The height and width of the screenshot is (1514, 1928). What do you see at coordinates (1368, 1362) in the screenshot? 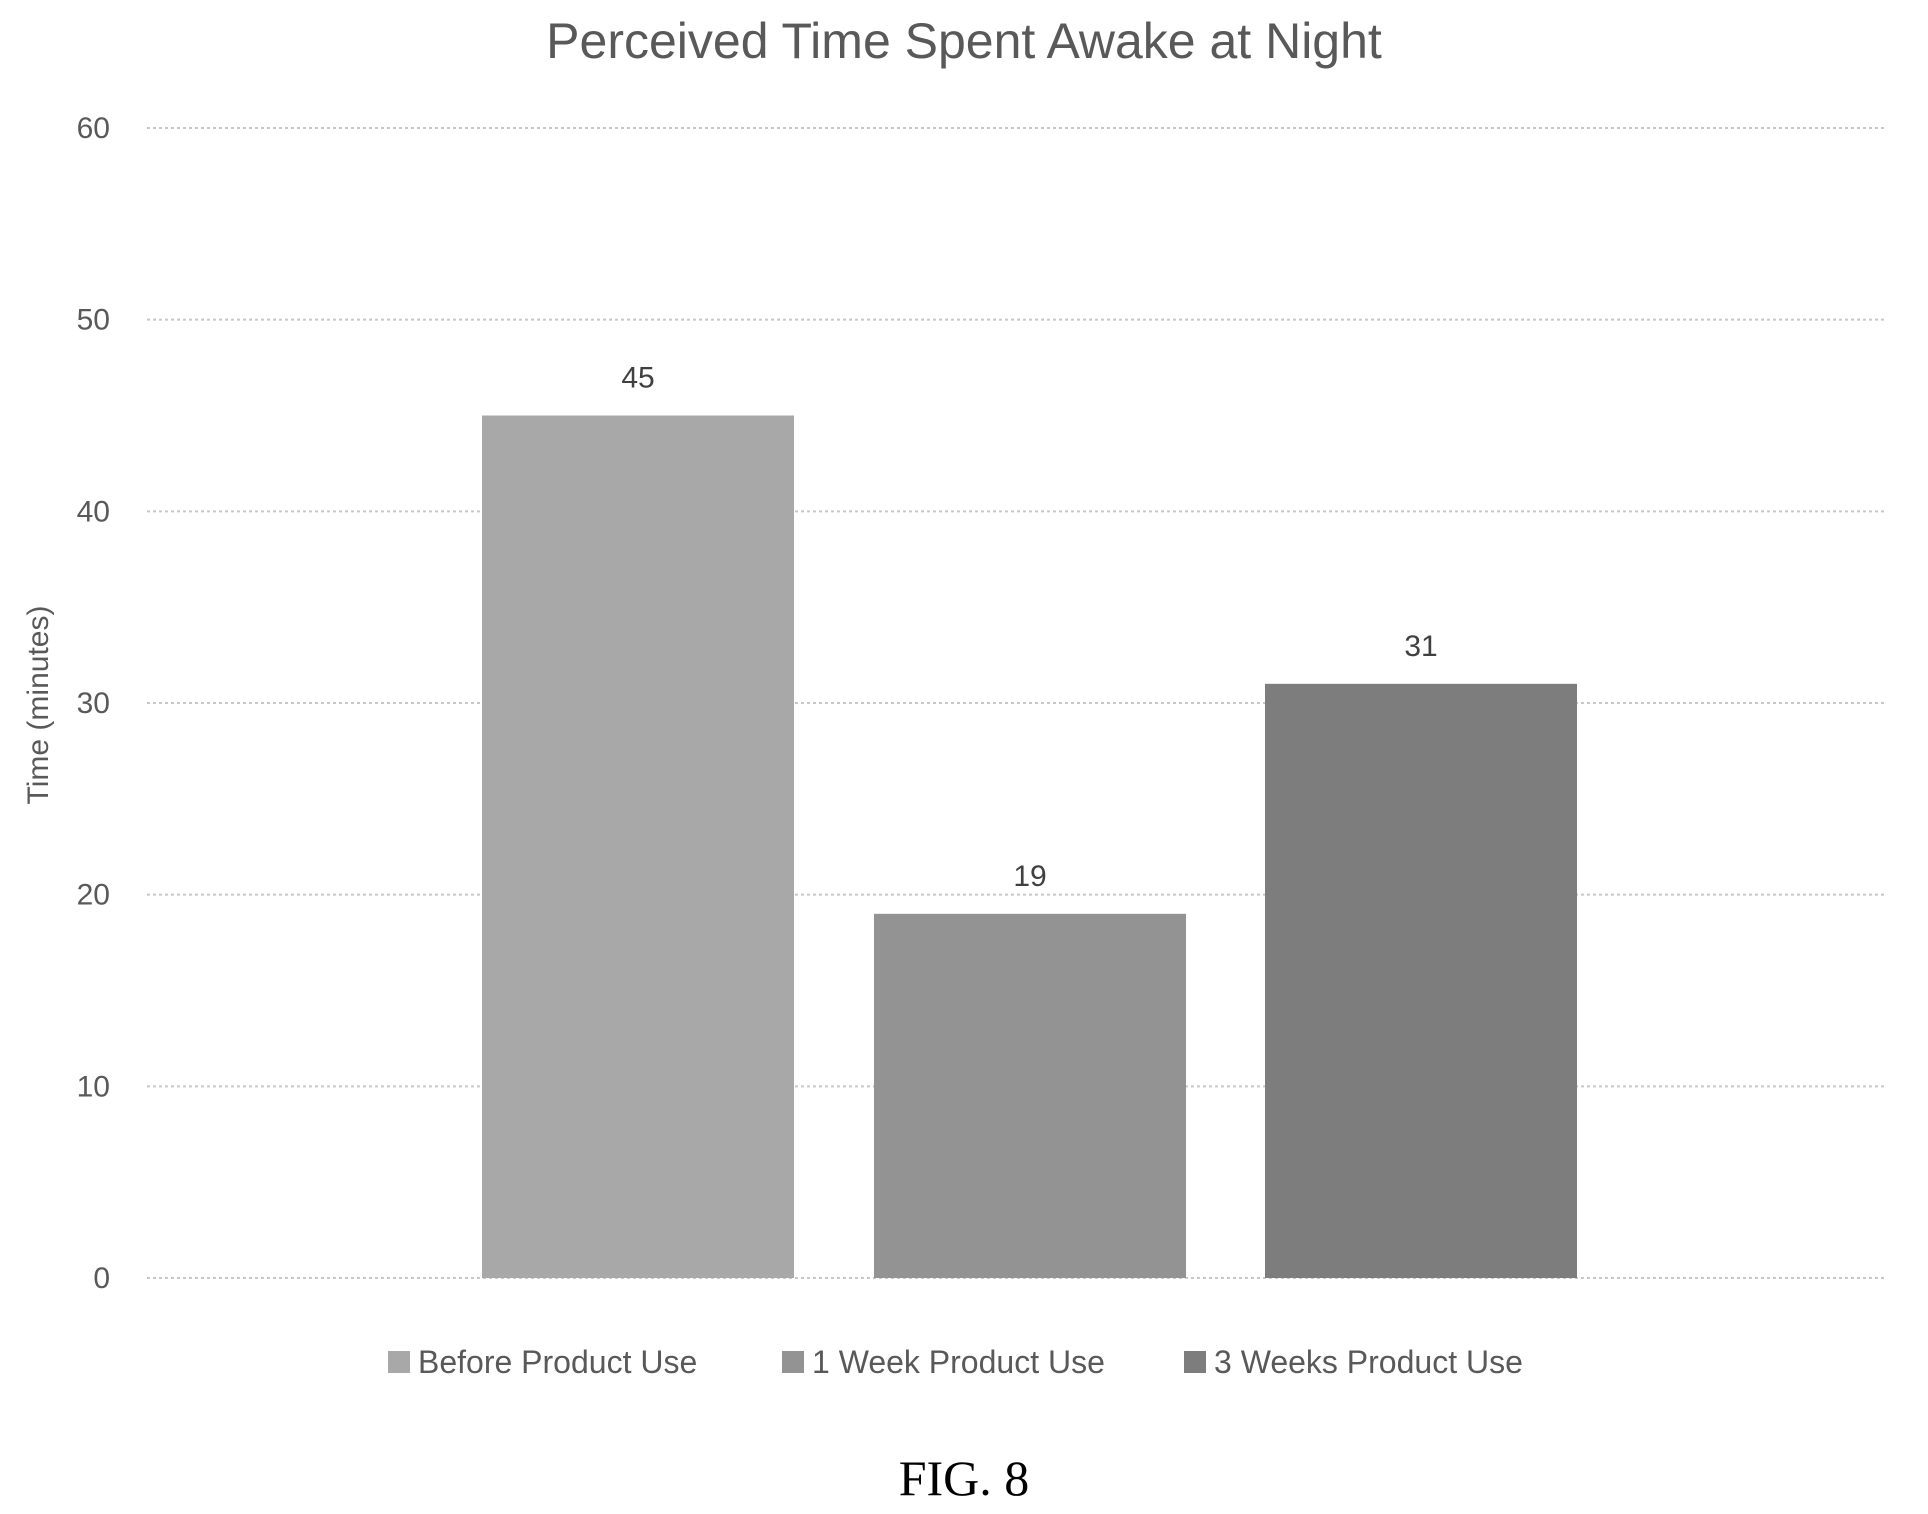
I see `legend-label: 3 Weeks Product Use` at bounding box center [1368, 1362].